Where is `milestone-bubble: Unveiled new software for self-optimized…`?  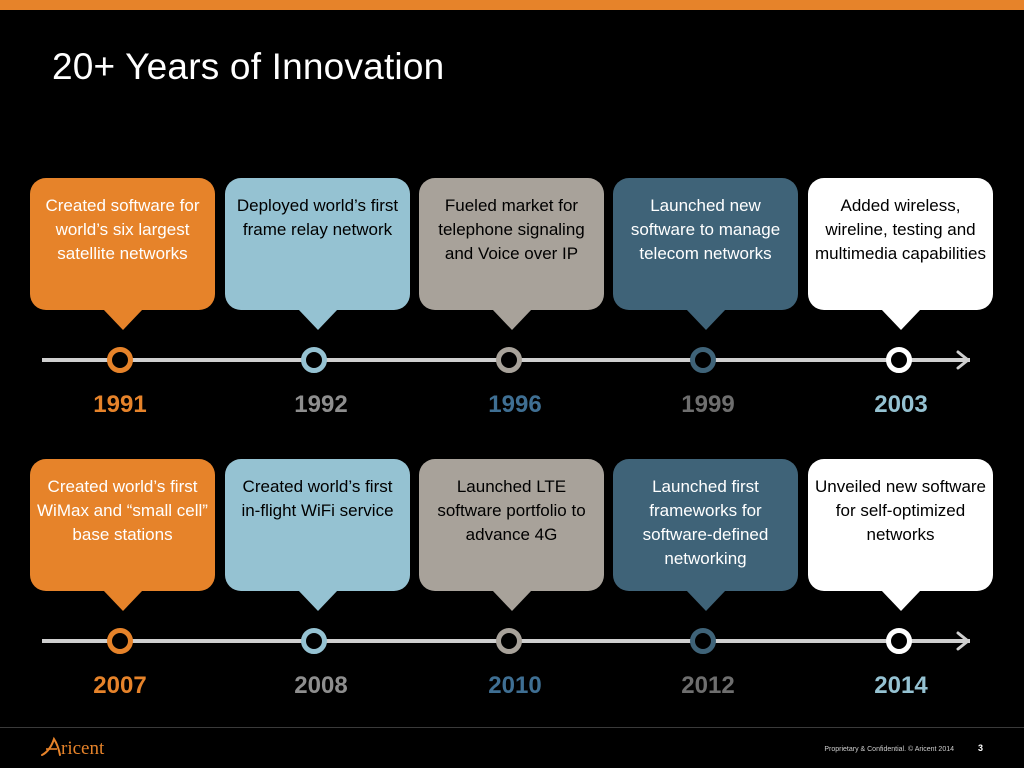 milestone-bubble: Unveiled new software for self-optimized… is located at coordinates (900, 535).